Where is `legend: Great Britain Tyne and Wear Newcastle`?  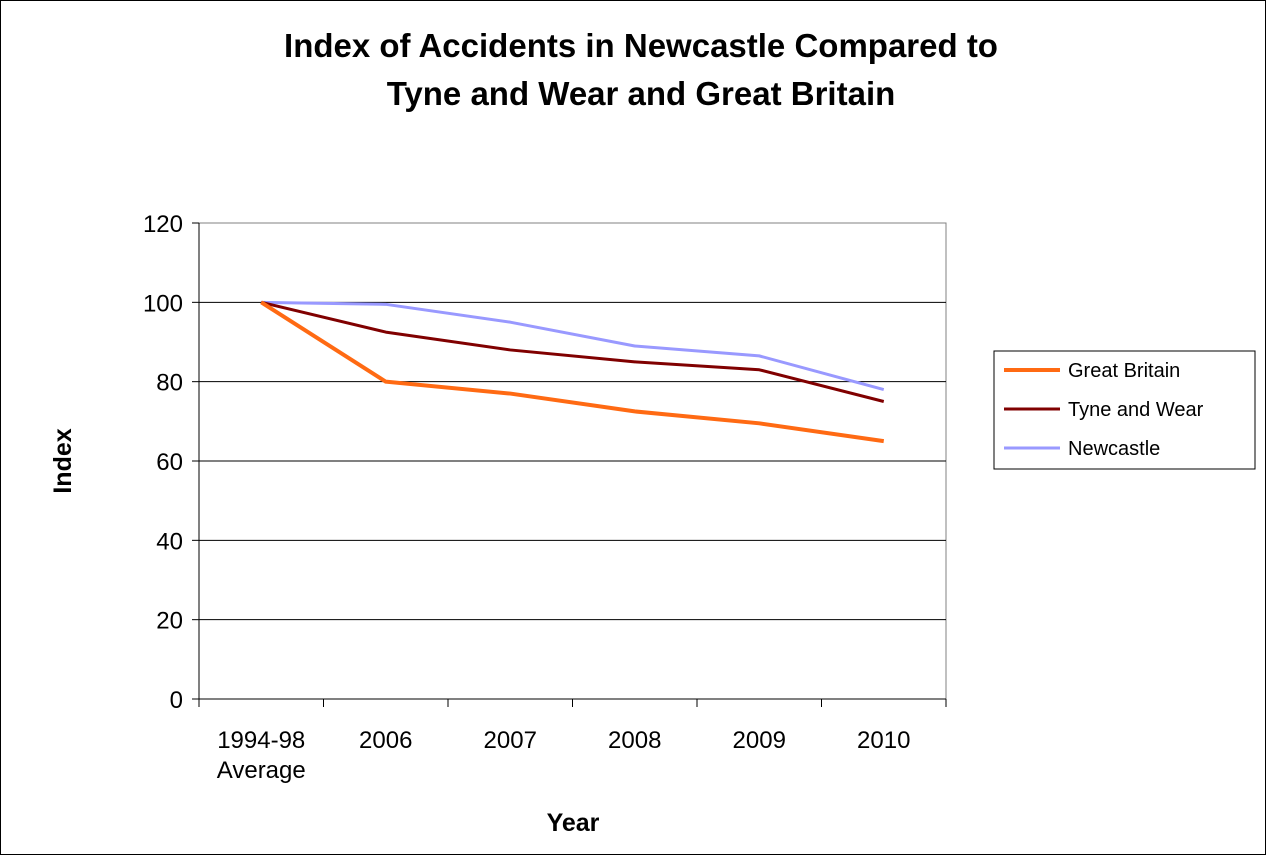
legend: Great Britain Tyne and Wear Newcastle is located at coordinates (1124, 410).